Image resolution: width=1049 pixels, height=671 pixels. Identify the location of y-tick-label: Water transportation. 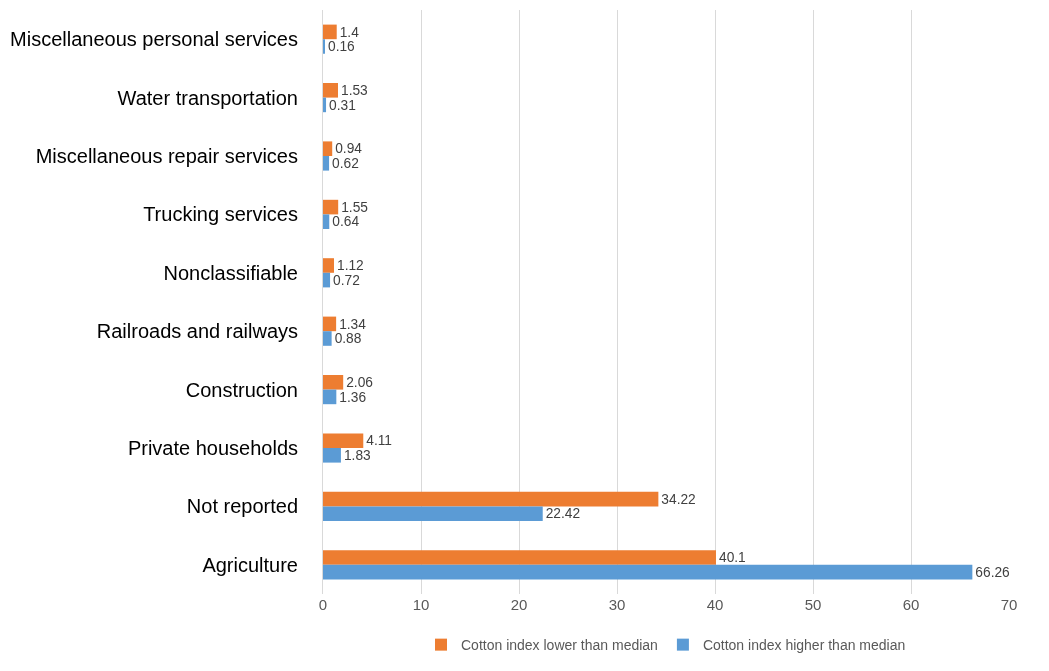
(207, 97).